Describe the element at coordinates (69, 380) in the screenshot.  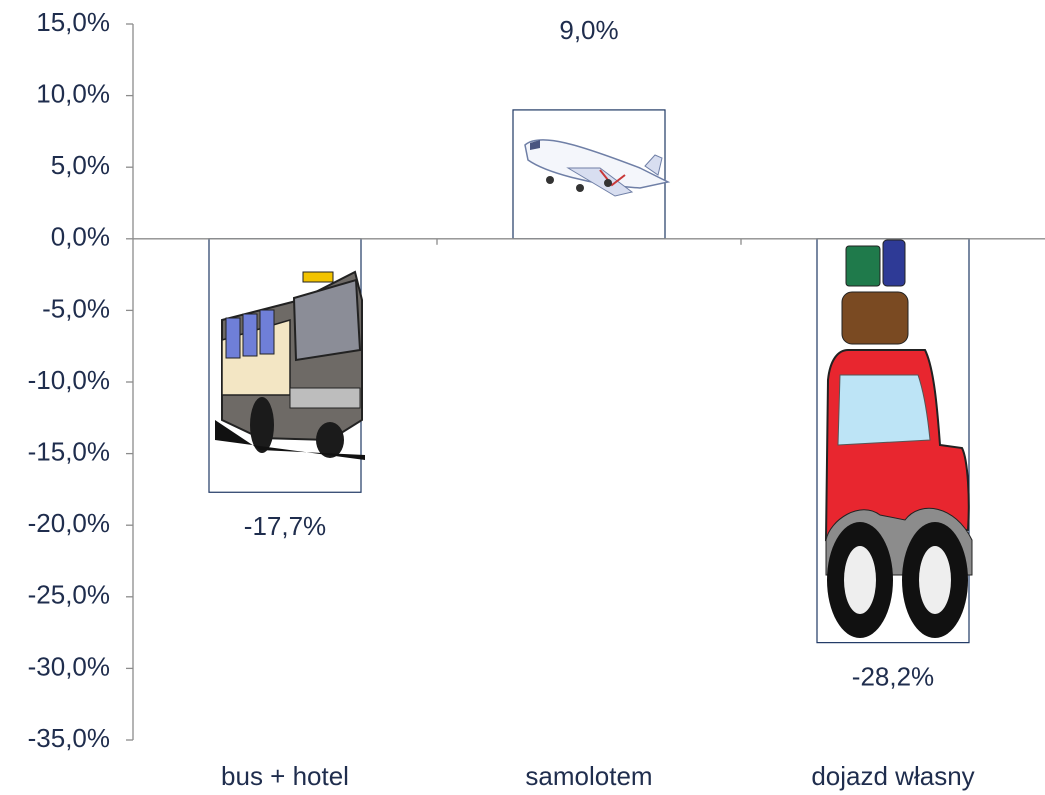
I see `y-tick-label: -10,0%` at that location.